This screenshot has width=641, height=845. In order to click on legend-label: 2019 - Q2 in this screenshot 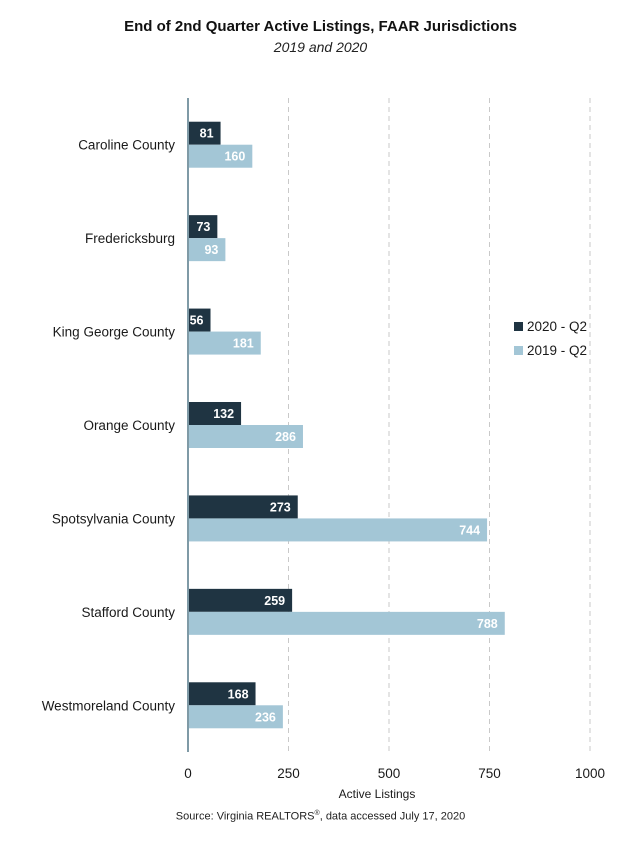, I will do `click(557, 350)`.